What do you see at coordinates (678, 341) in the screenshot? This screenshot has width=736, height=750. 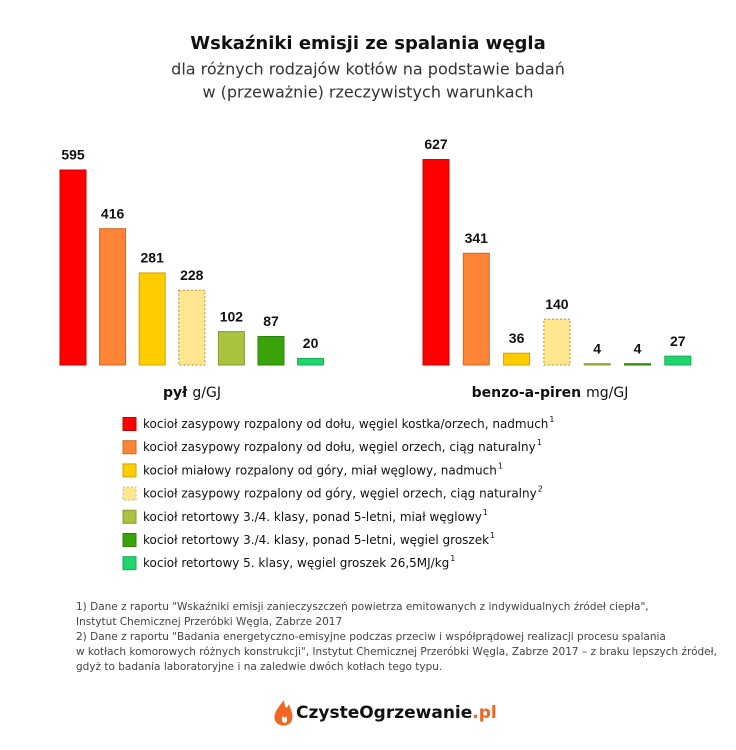 I see `value-label: 27` at bounding box center [678, 341].